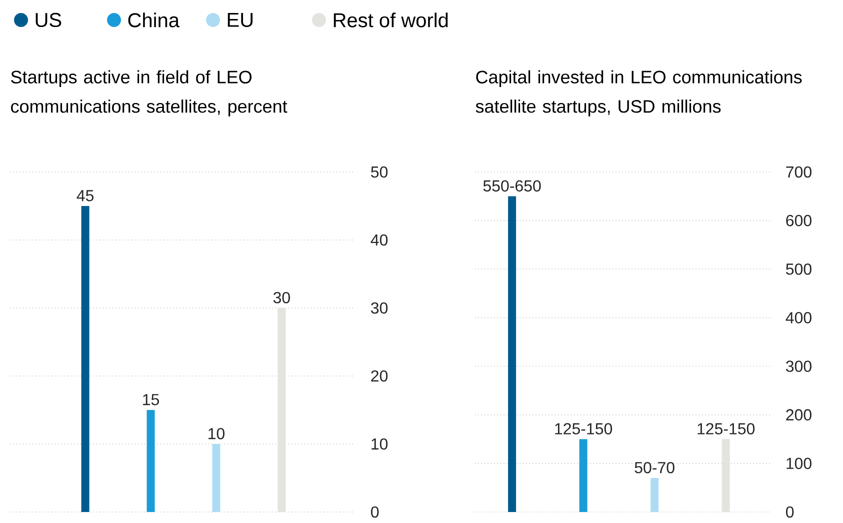 This screenshot has width=843, height=523. What do you see at coordinates (379, 376) in the screenshot?
I see `y-tick-label: 20` at bounding box center [379, 376].